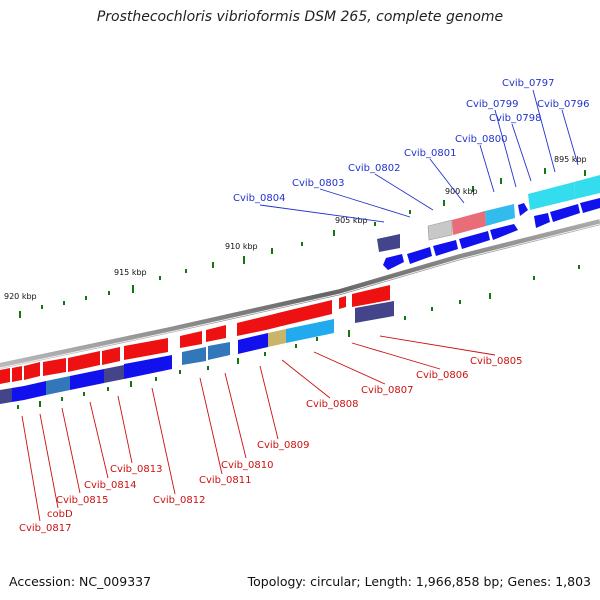 Image resolution: width=600 pixels, height=600 pixels. Describe the element at coordinates (225, 480) in the screenshot. I see `gene-label: Cvib_0811` at that location.